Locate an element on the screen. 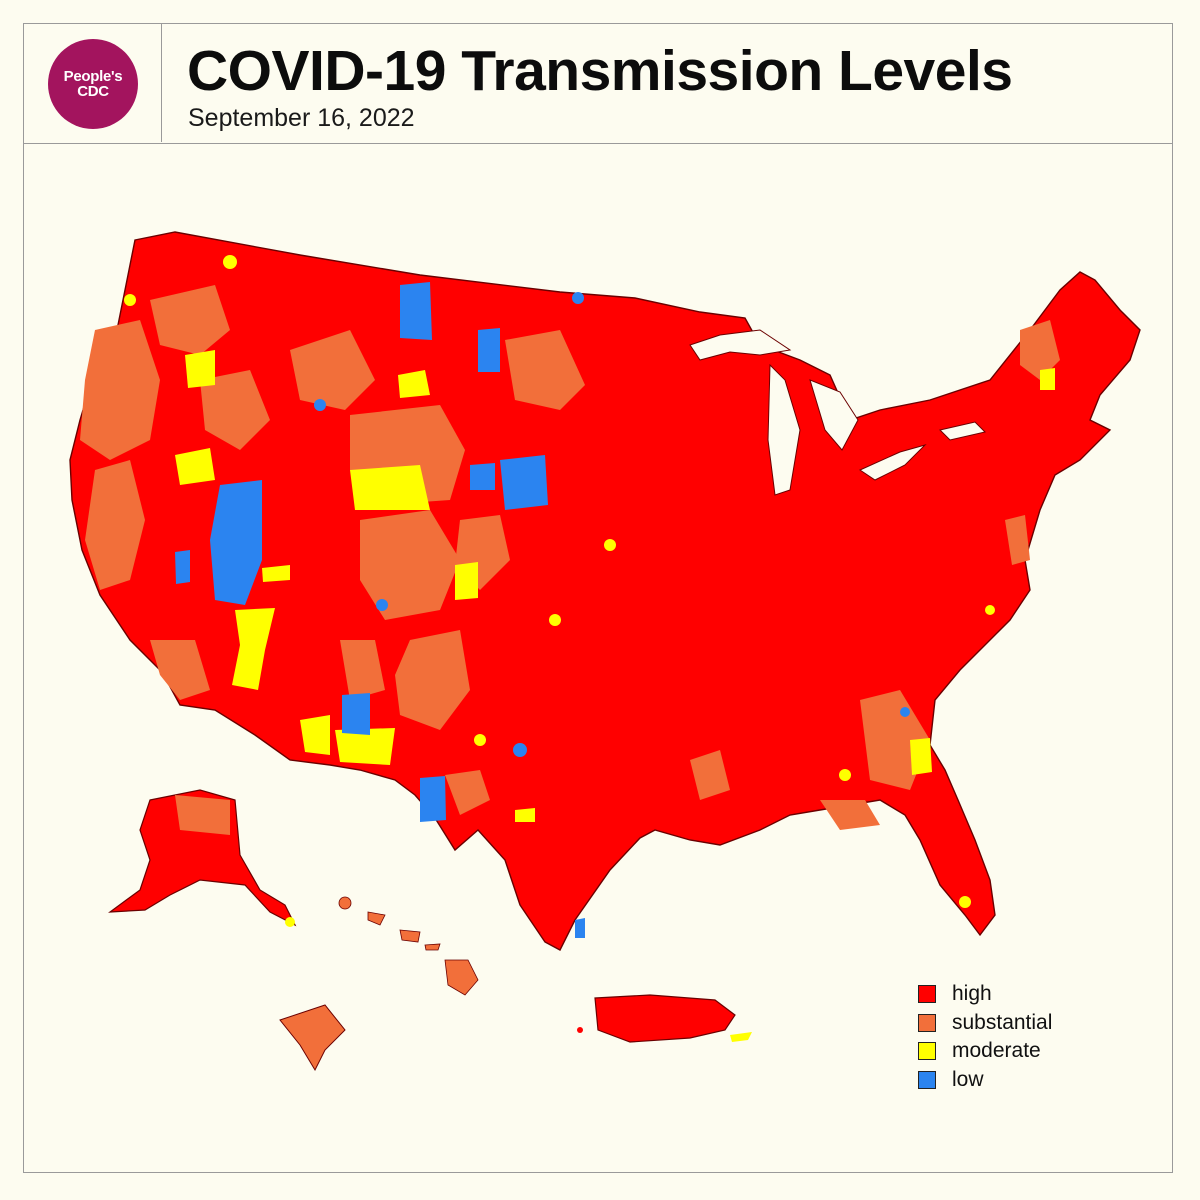  map-alaska is located at coordinates (202, 858).